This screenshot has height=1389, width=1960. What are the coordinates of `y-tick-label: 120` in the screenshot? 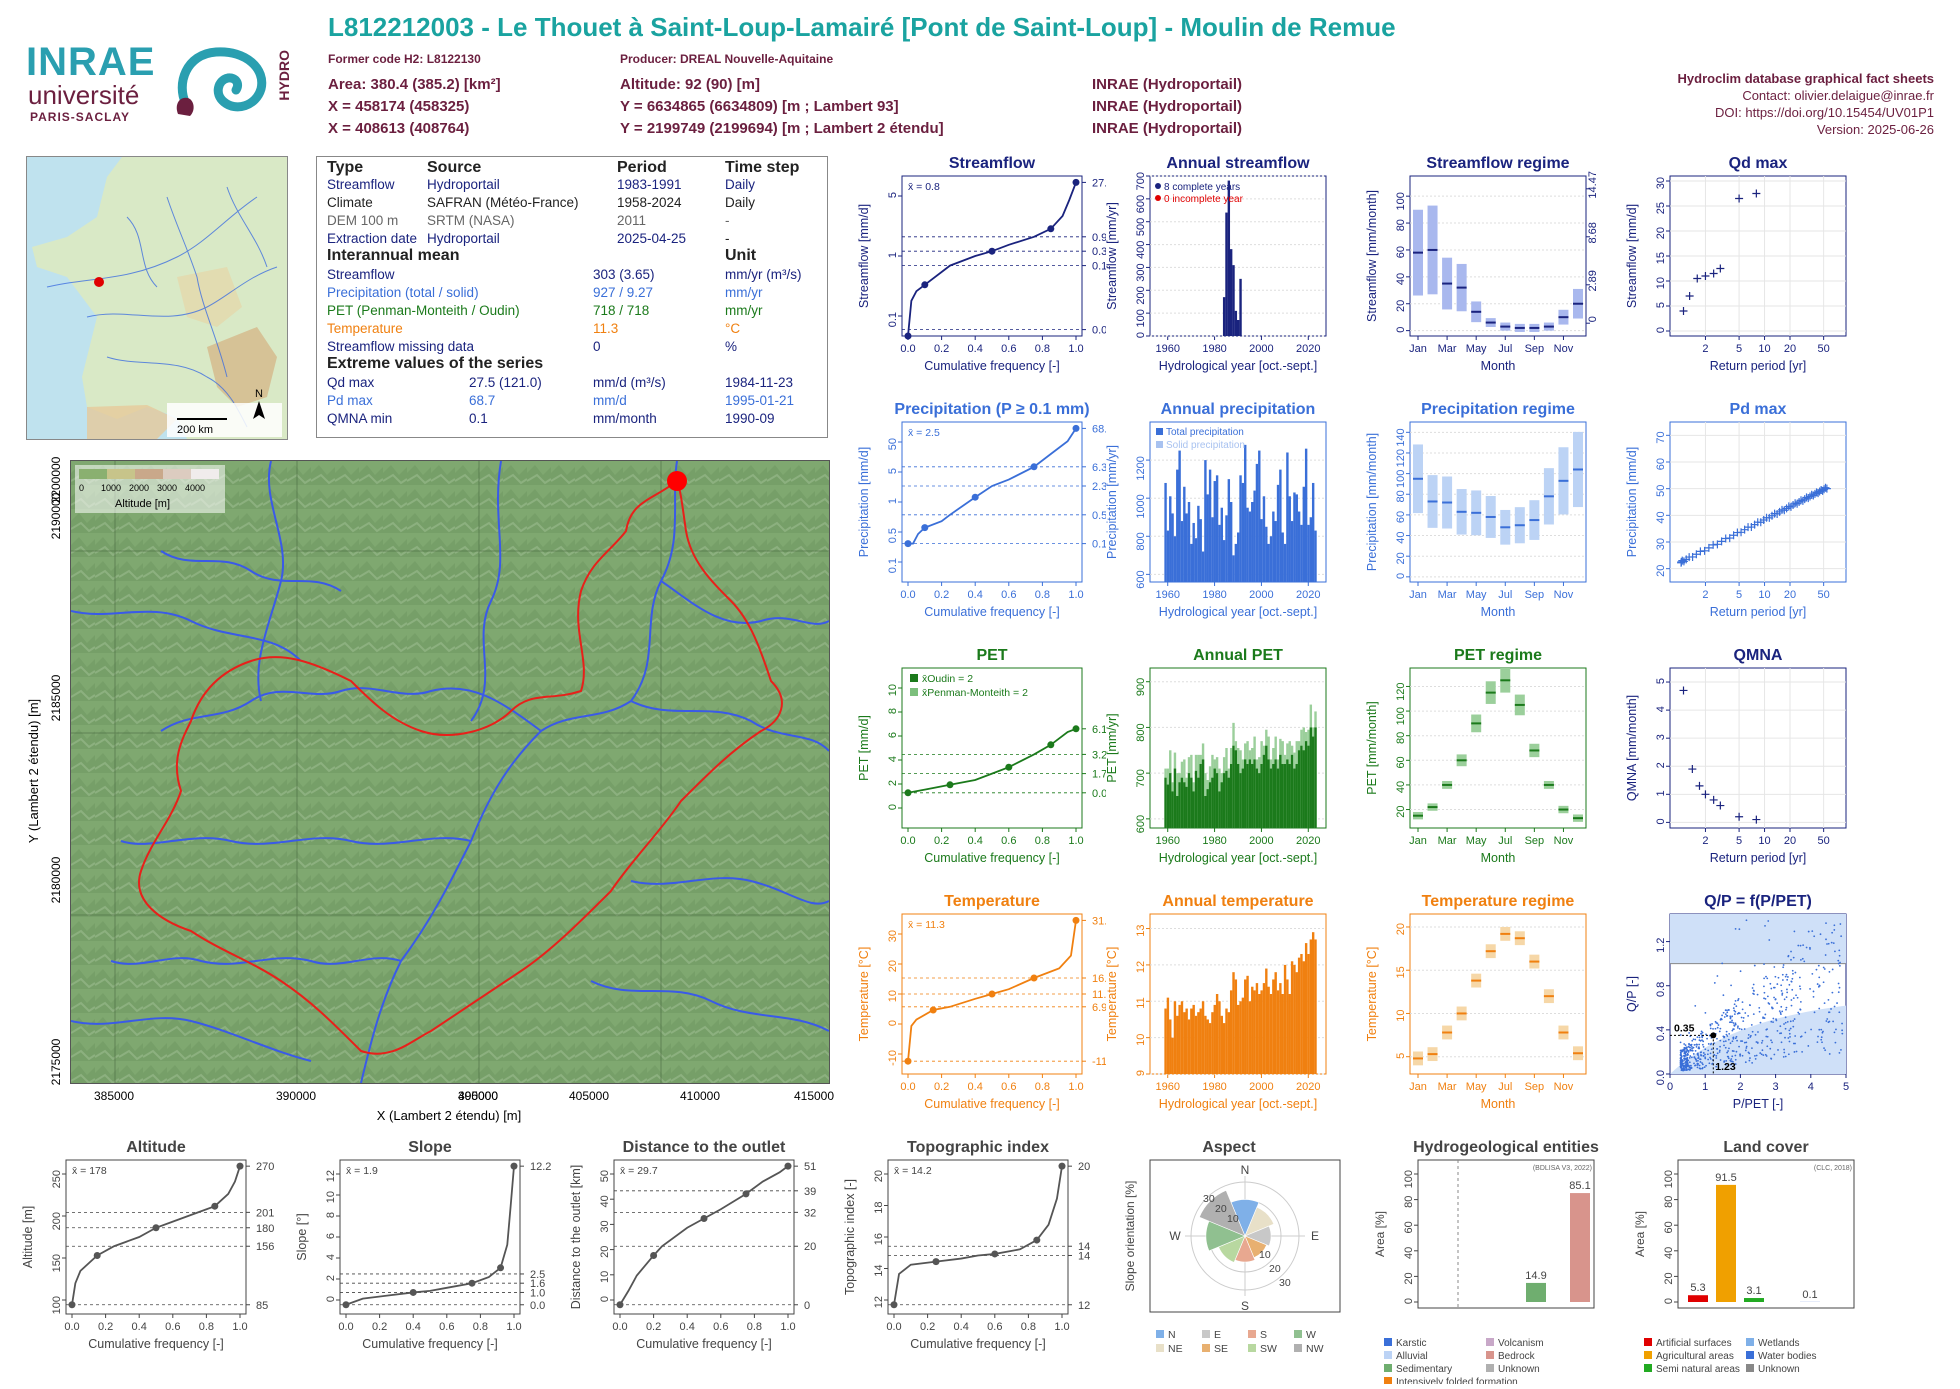 It's located at (1401, 458).